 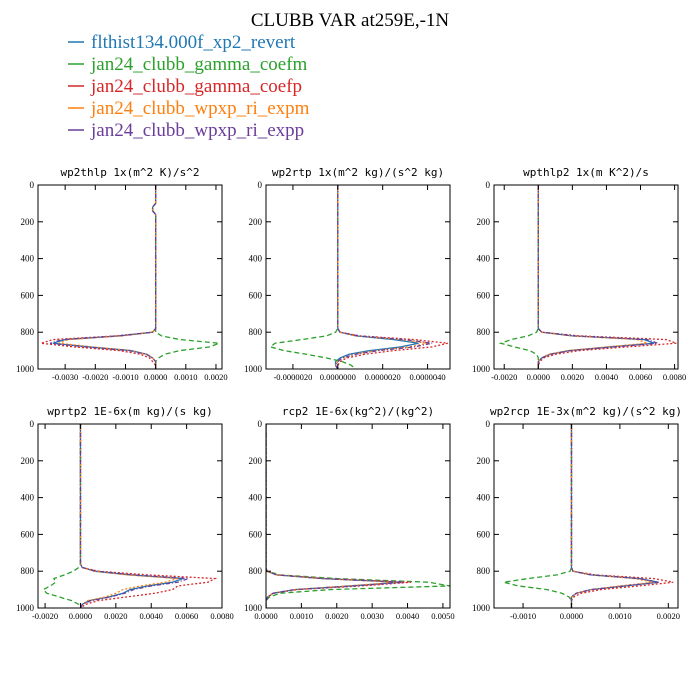 What do you see at coordinates (407, 616) in the screenshot?
I see `x-tick-label: 0.0040` at bounding box center [407, 616].